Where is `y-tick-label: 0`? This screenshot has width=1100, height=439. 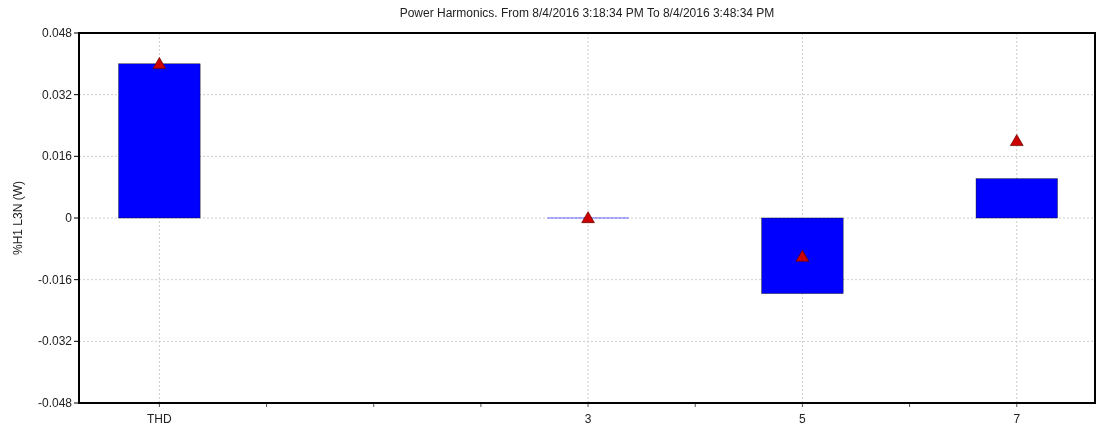
y-tick-label: 0 is located at coordinates (69, 218).